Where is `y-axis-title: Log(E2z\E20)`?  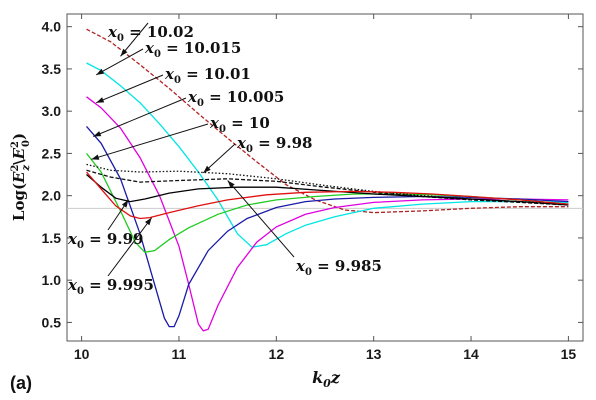
y-axis-title: Log(E2z\E20) is located at coordinates (21, 177).